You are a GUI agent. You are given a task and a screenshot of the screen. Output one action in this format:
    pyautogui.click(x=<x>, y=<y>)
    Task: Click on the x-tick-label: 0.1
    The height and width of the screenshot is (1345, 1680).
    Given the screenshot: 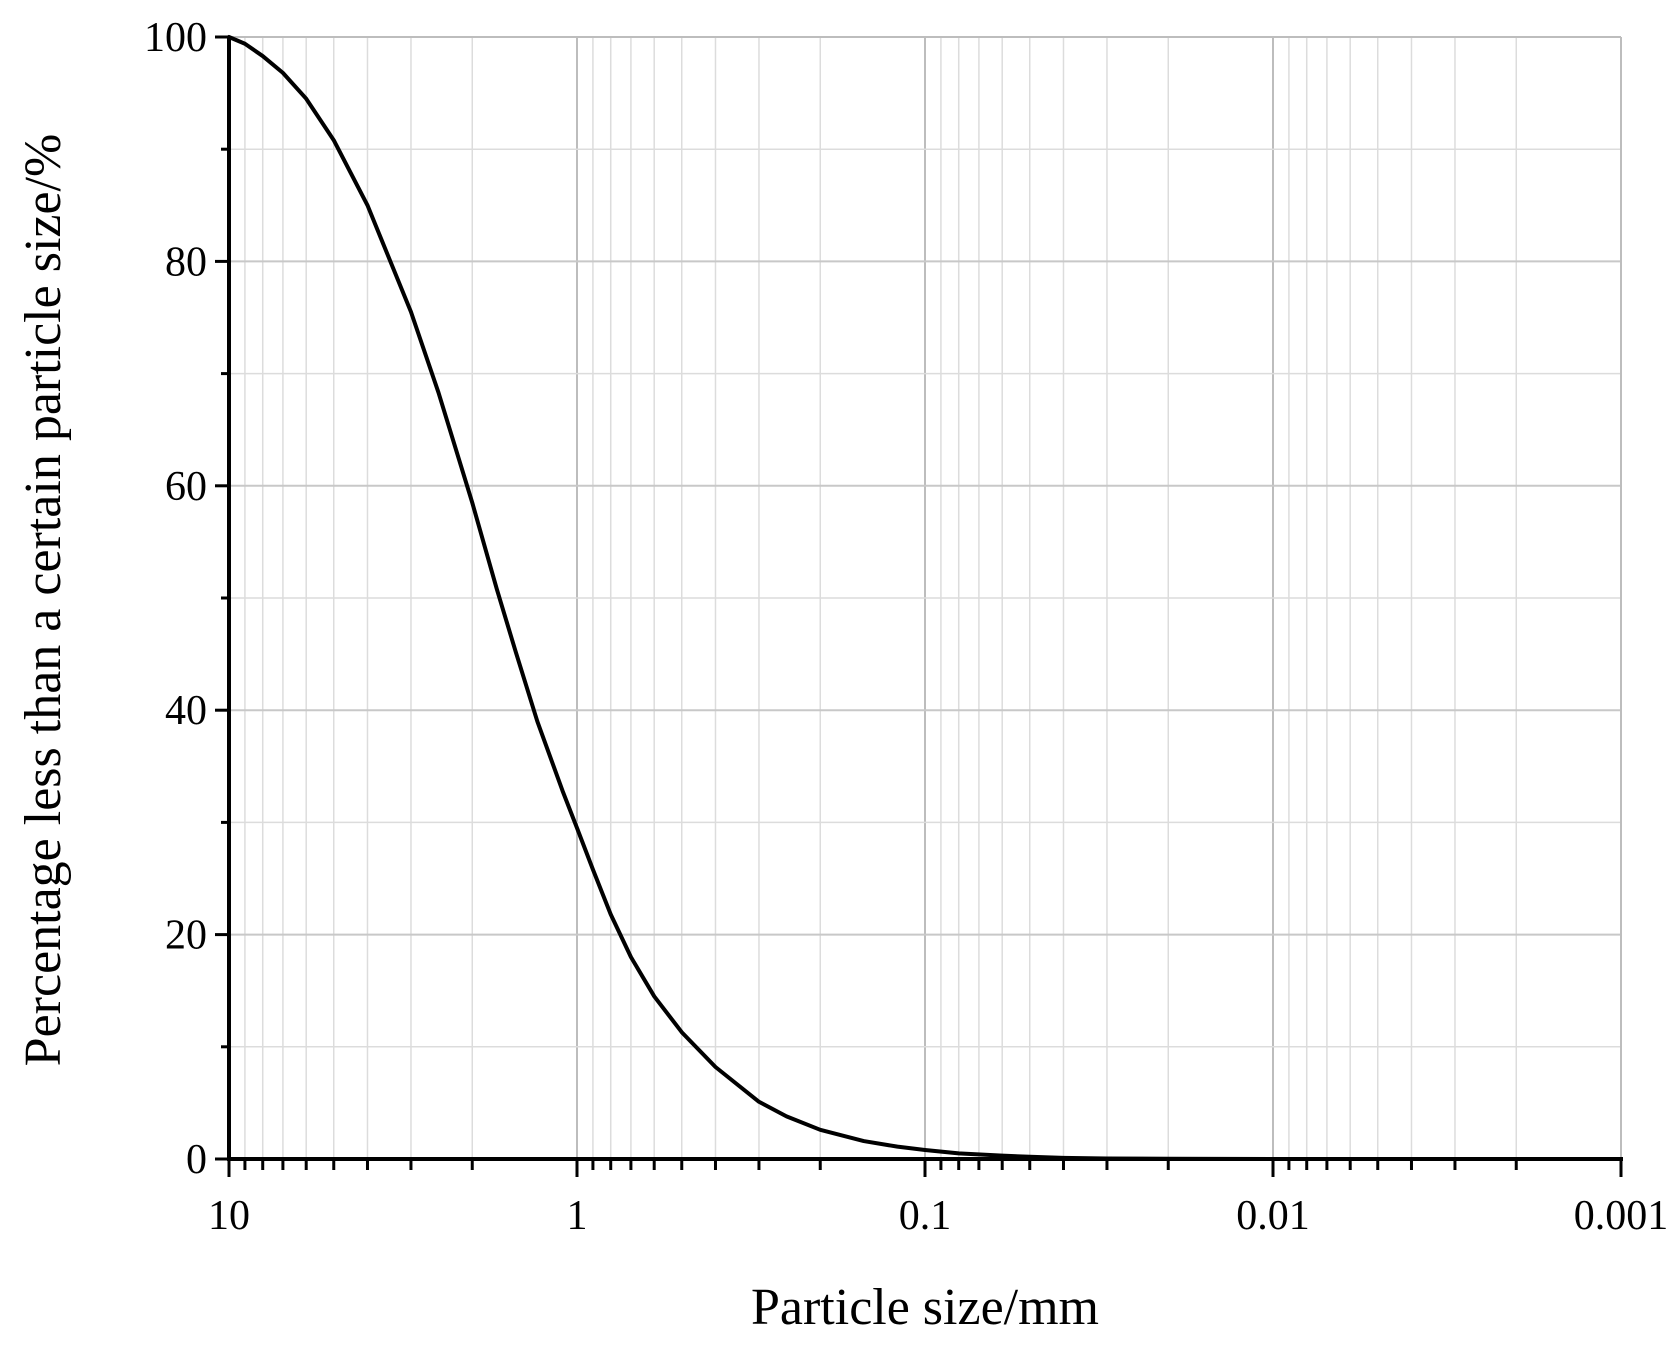 What is the action you would take?
    pyautogui.click(x=925, y=1216)
    